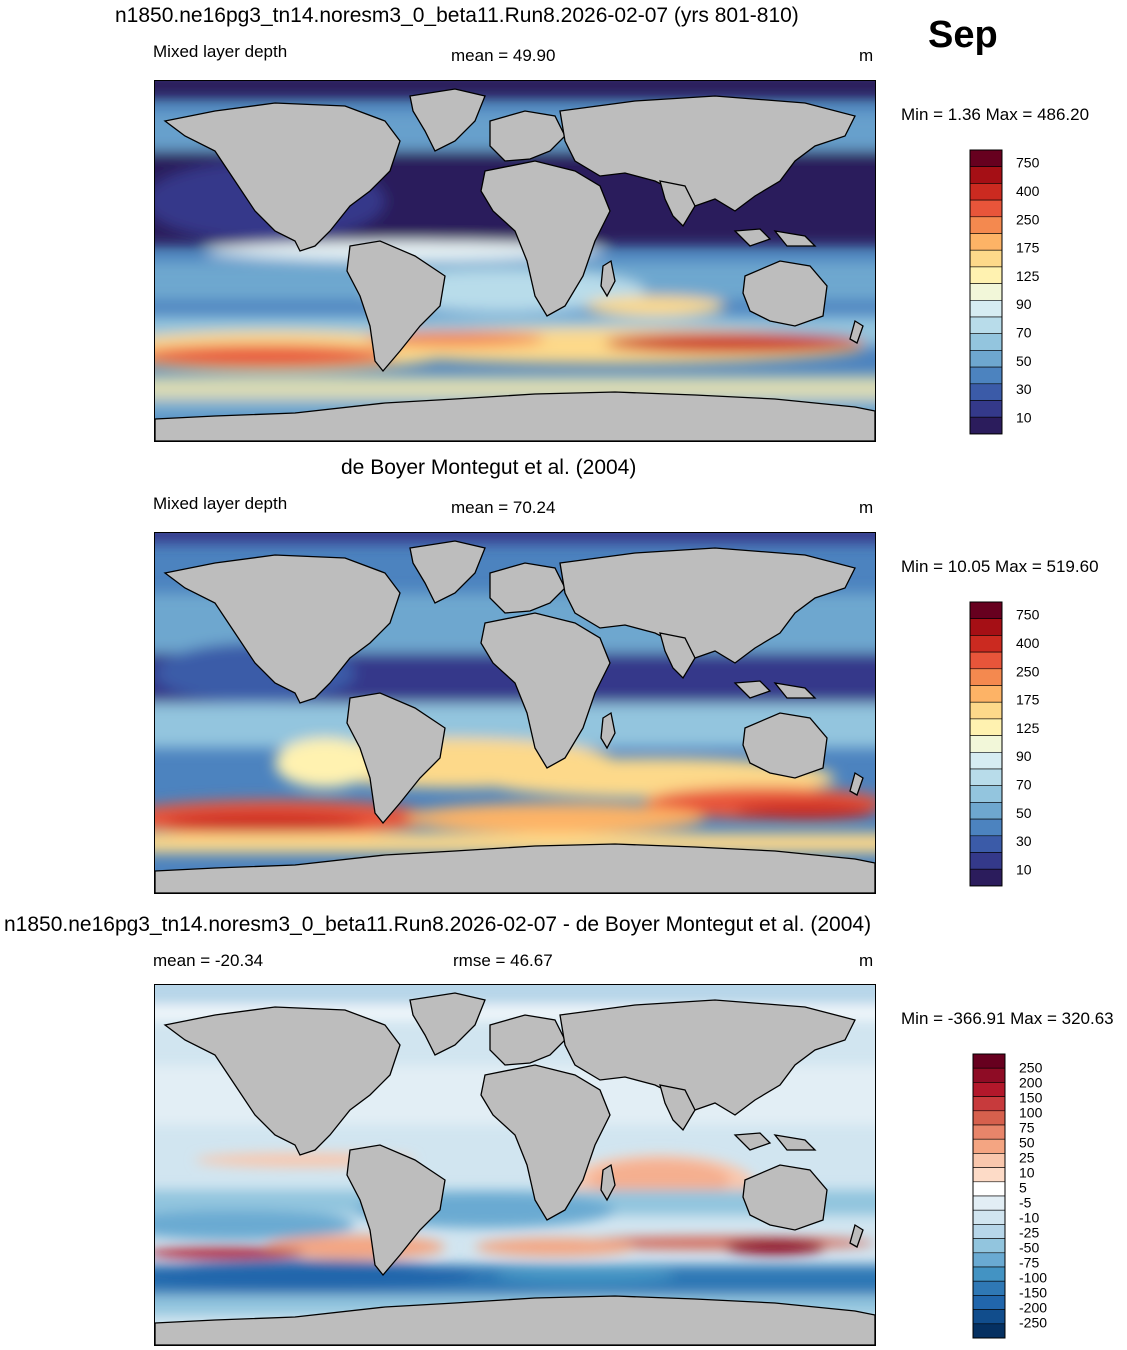  What do you see at coordinates (1027, 1128) in the screenshot?
I see `panel3-colorbar-tick-label: 75` at bounding box center [1027, 1128].